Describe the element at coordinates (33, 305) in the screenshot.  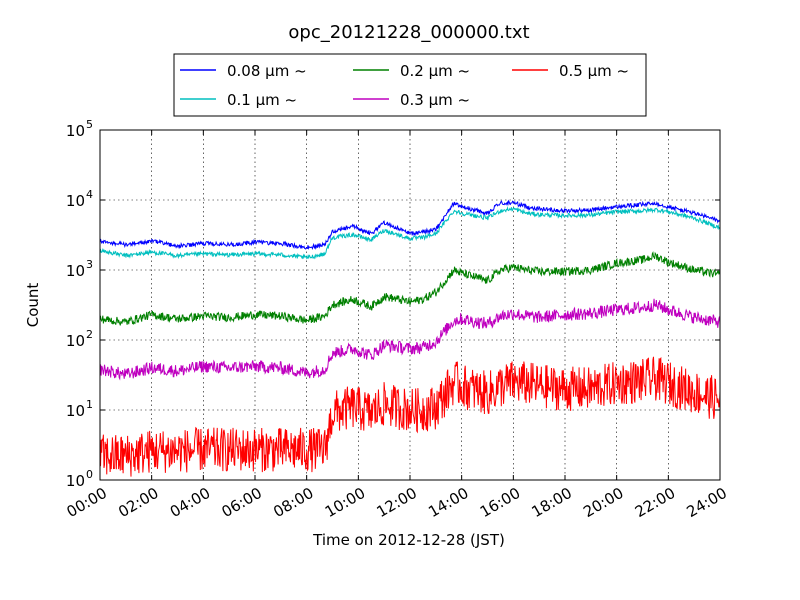
I see `y-axis-label: Count` at that location.